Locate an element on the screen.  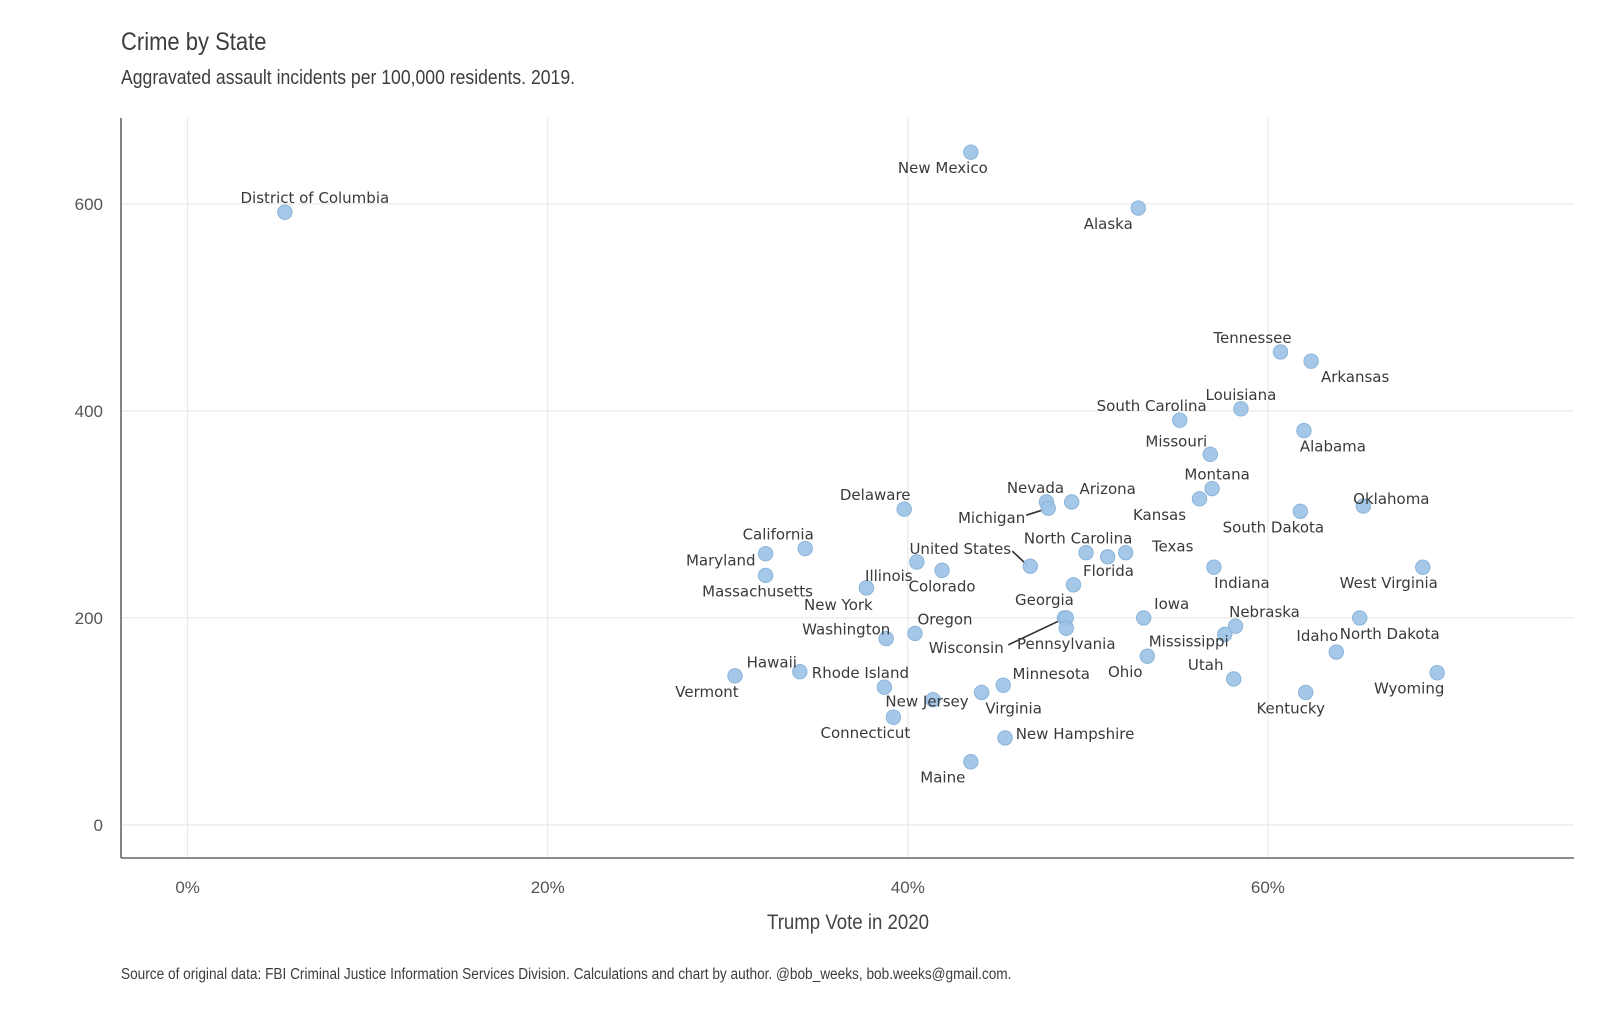
point-west-virginia is located at coordinates (1423, 567).